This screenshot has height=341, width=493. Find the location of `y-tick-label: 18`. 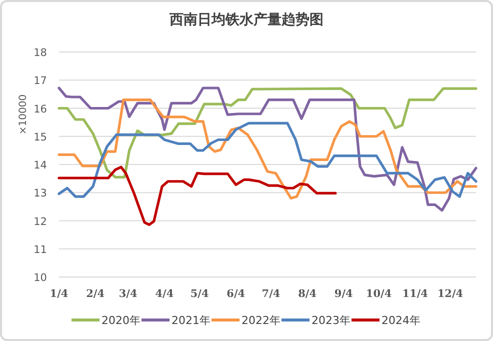

y-tick-label: 18 is located at coordinates (40, 53).